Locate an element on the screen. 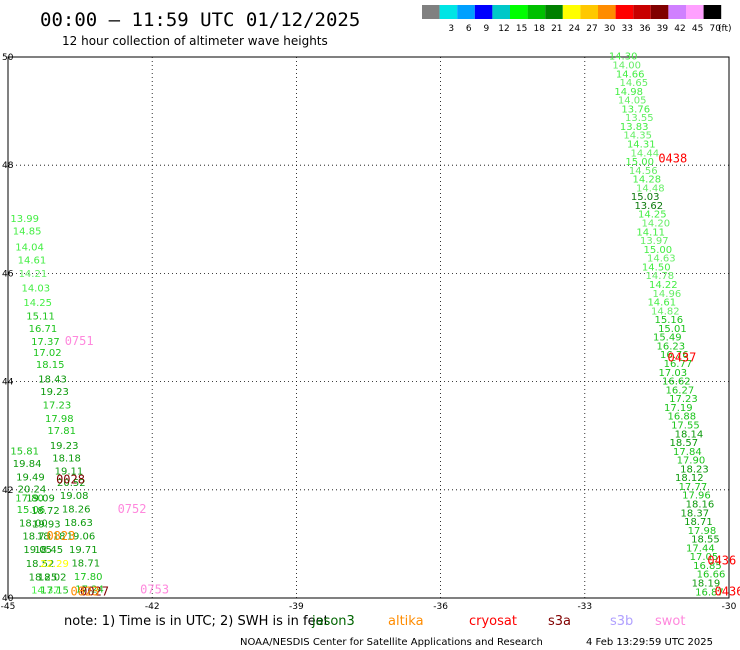  y-tick-label: 46 is located at coordinates (8, 274).